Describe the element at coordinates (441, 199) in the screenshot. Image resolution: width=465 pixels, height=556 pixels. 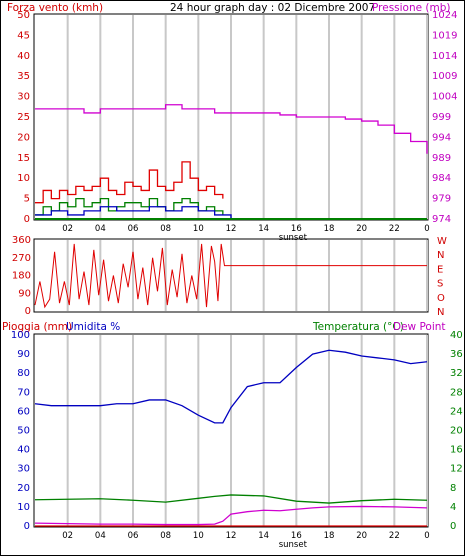
I see `y-tick-label: 979` at that location.